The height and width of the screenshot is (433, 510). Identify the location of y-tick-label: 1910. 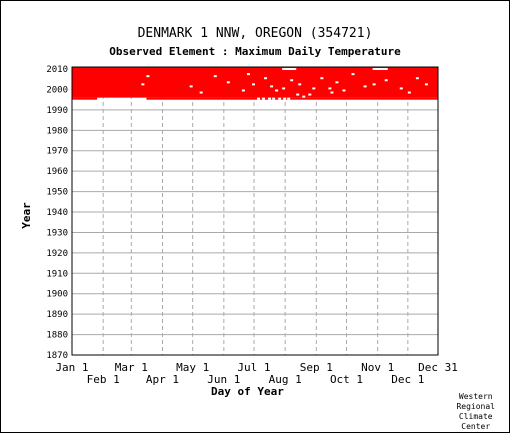
(57, 274).